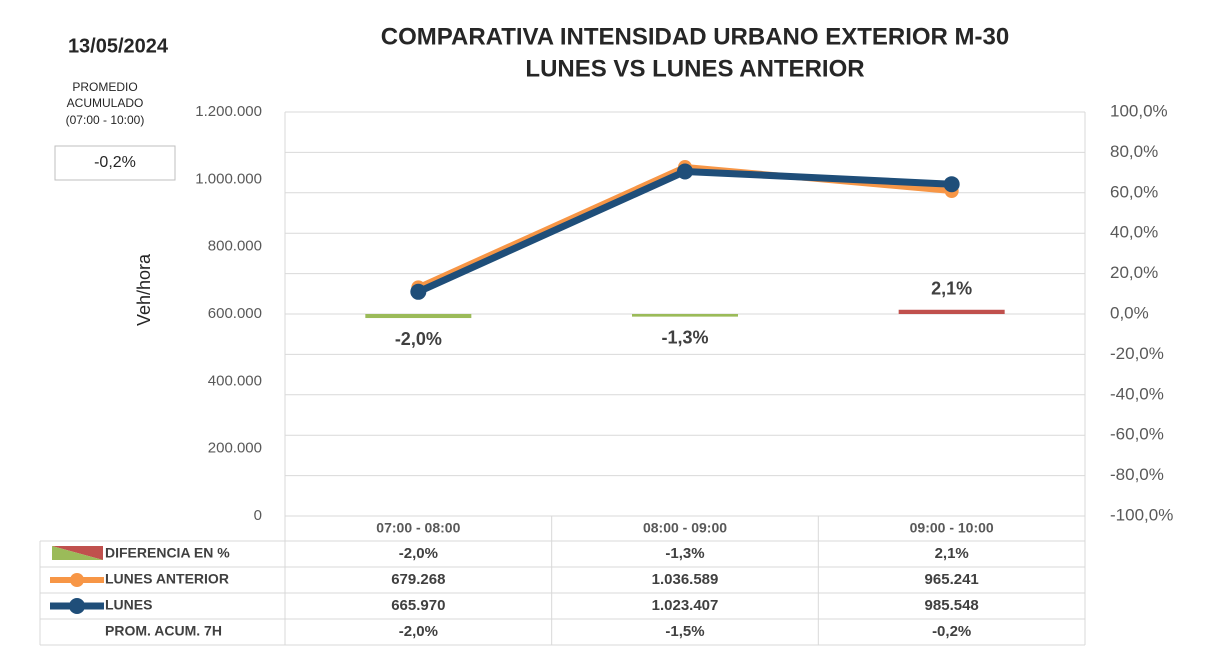 The width and height of the screenshot is (1205, 646). Describe the element at coordinates (1134, 272) in the screenshot. I see `y2-tick-label: 20,0%` at that location.